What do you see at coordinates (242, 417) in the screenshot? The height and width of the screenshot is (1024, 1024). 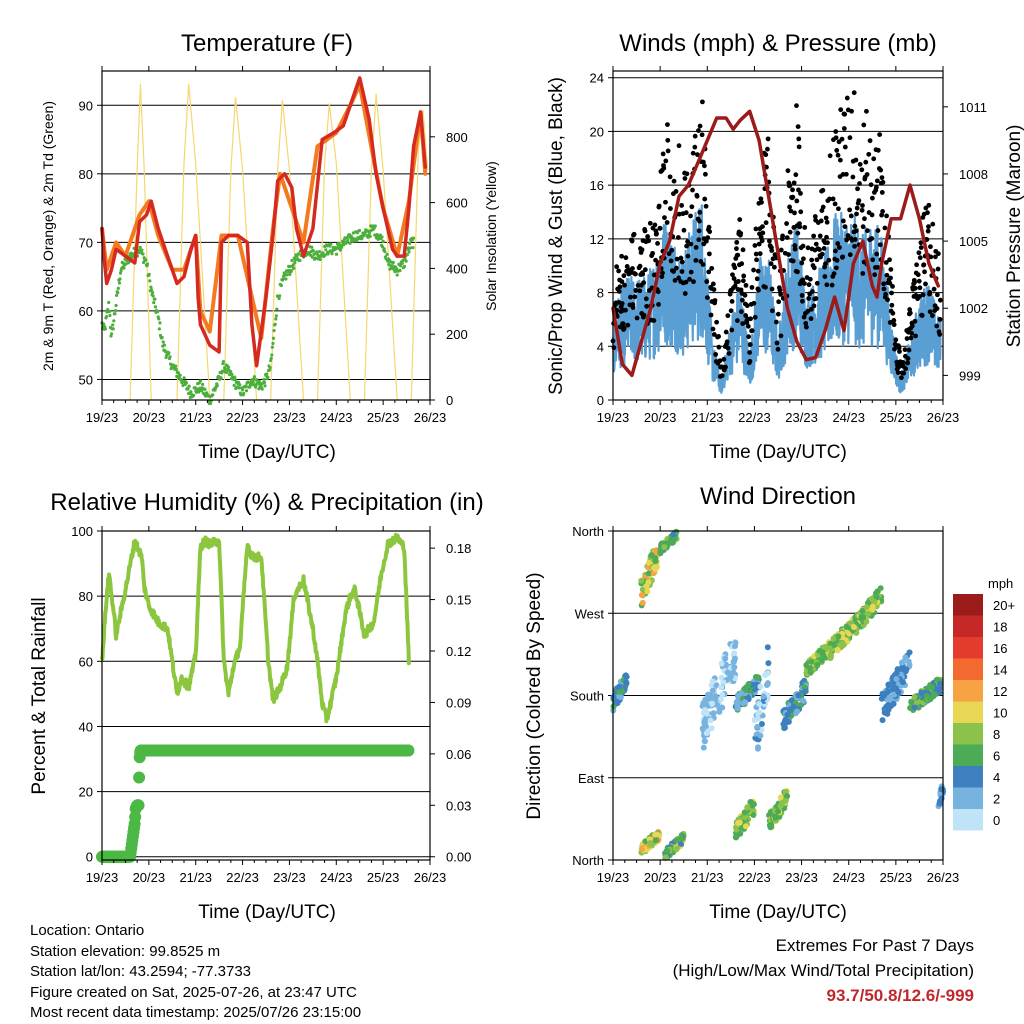 I see `temperature-xtick-label: 22/23` at bounding box center [242, 417].